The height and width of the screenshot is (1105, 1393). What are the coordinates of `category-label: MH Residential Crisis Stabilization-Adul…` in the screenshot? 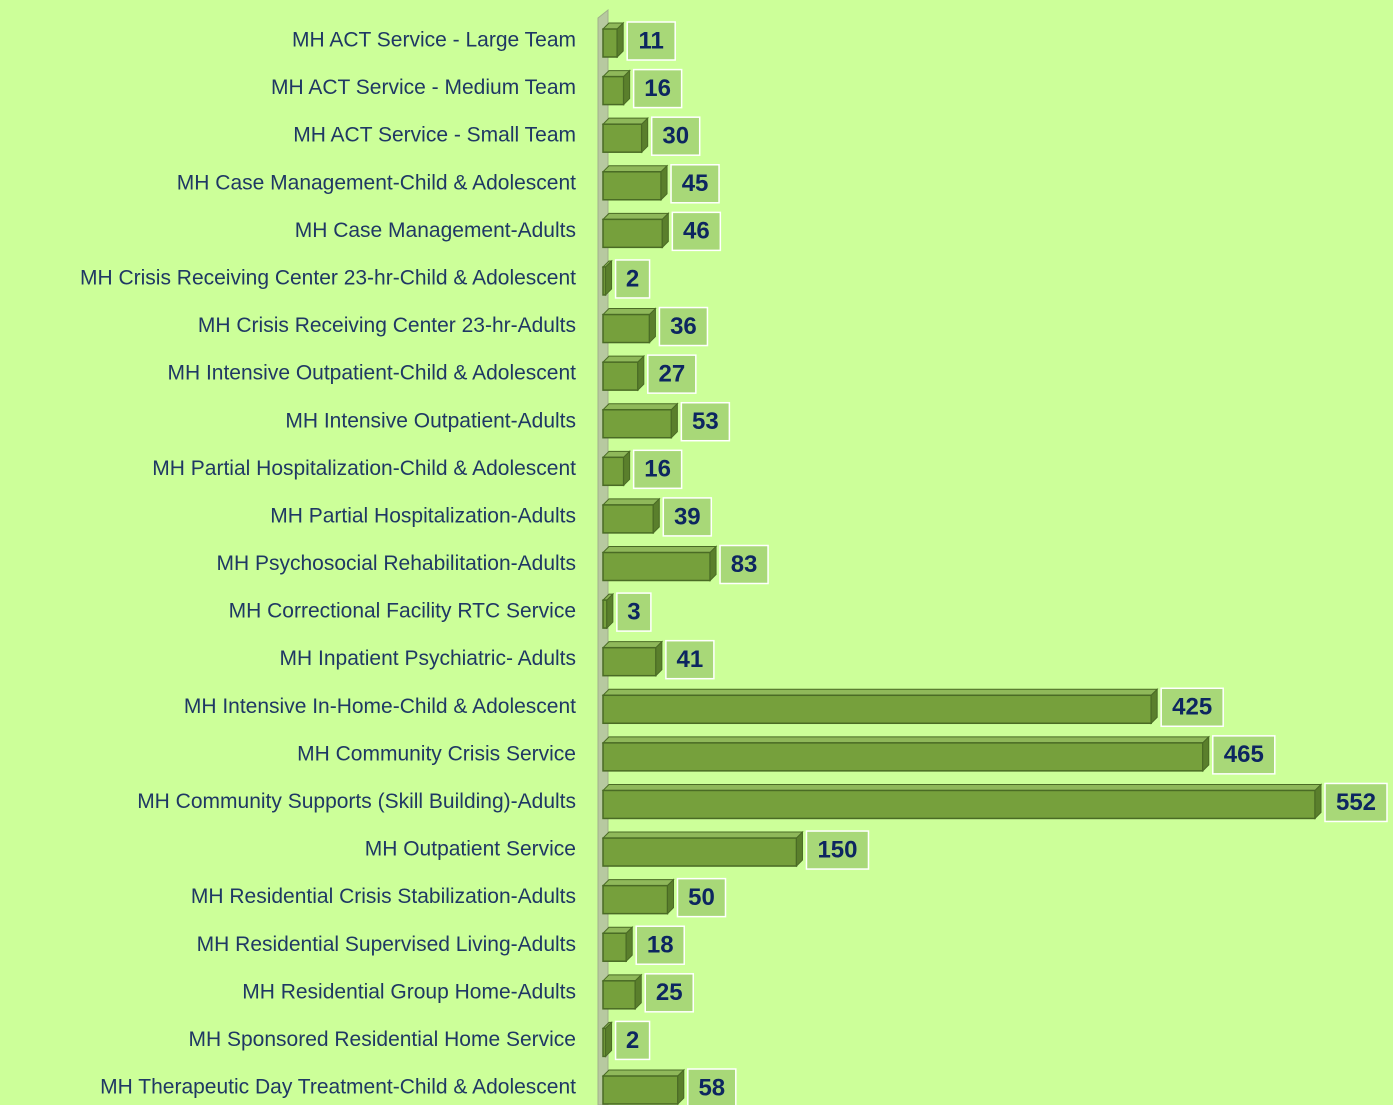 It's located at (383, 896).